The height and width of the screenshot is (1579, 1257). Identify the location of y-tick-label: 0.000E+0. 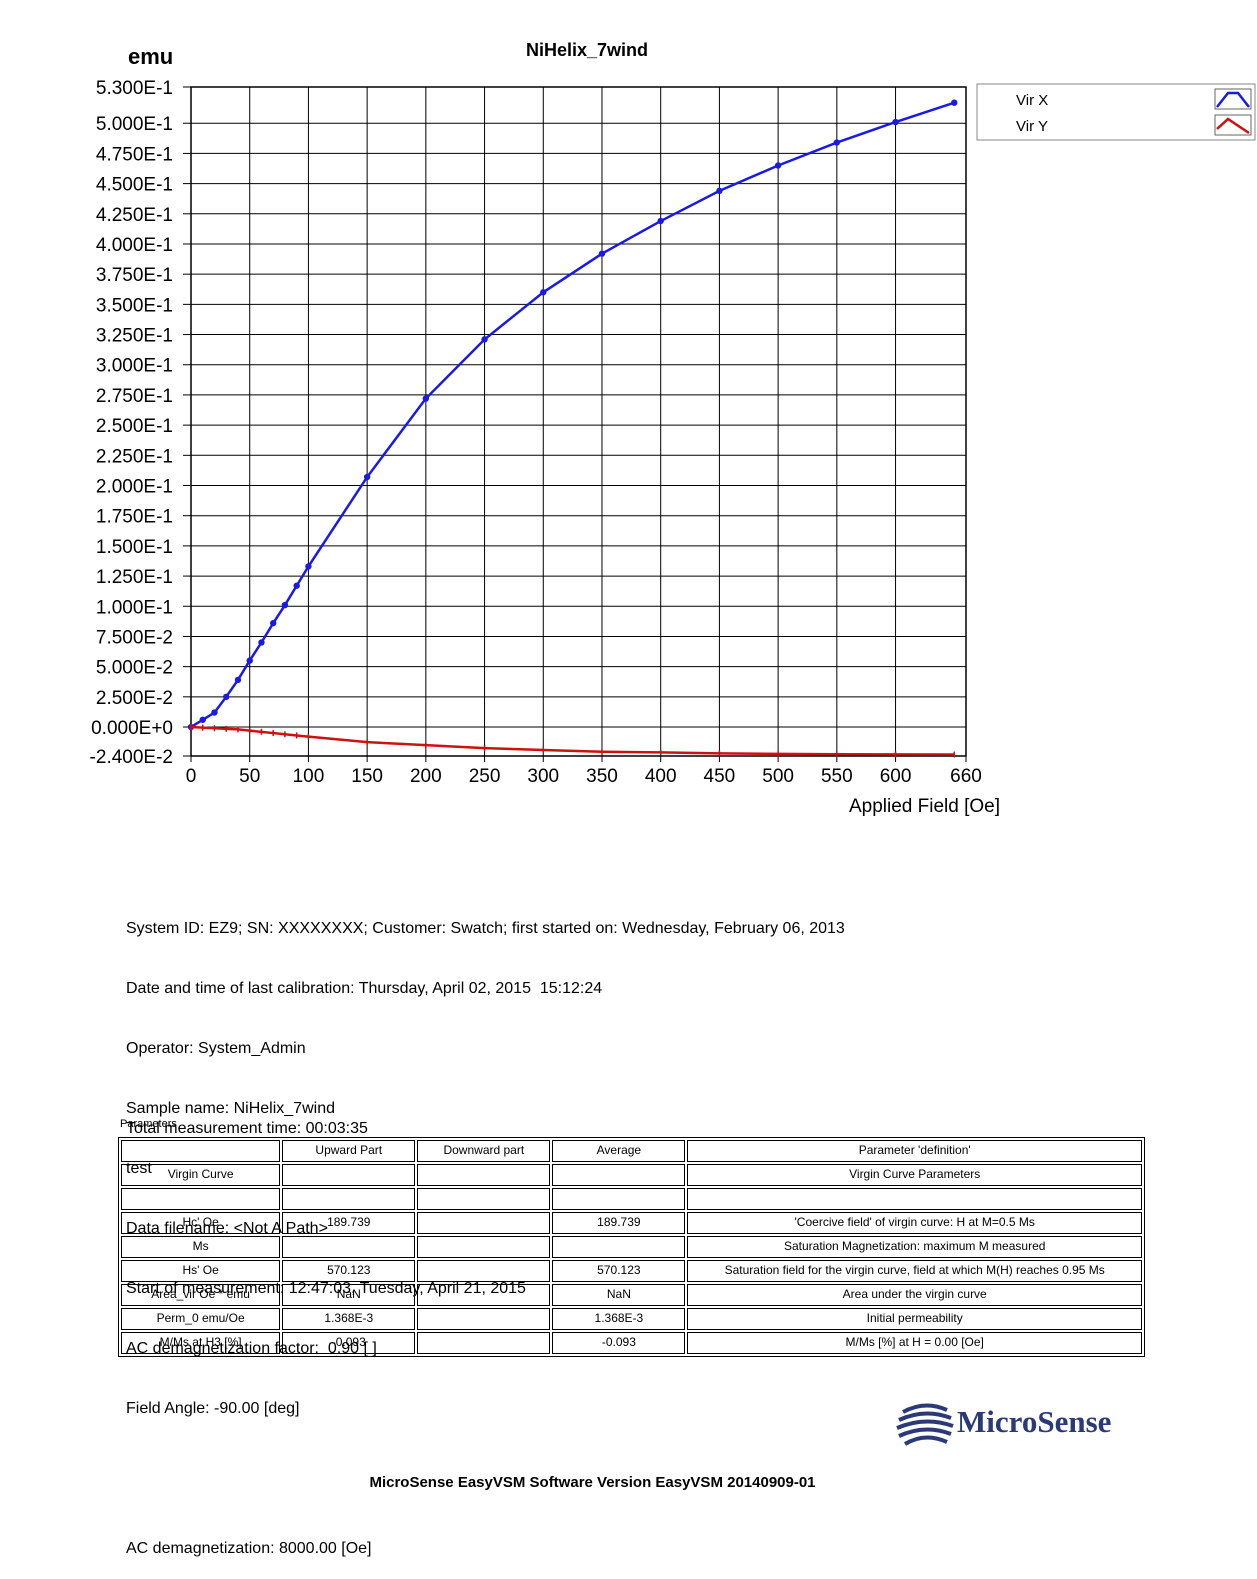
(132, 728).